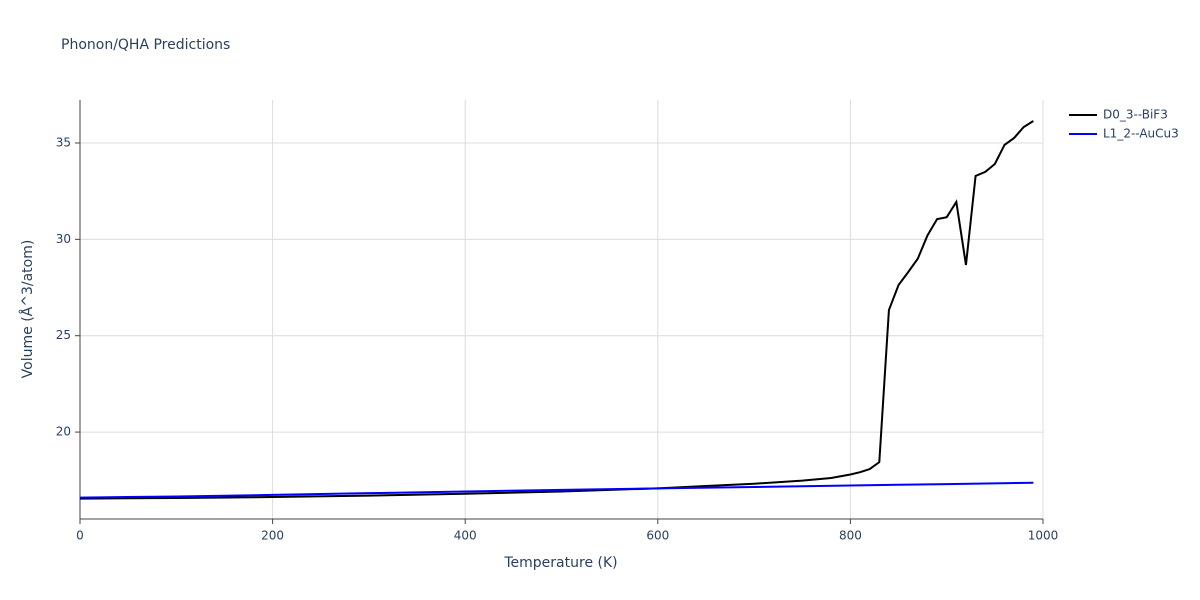  I want to click on x-tick-label: 800, so click(850, 536).